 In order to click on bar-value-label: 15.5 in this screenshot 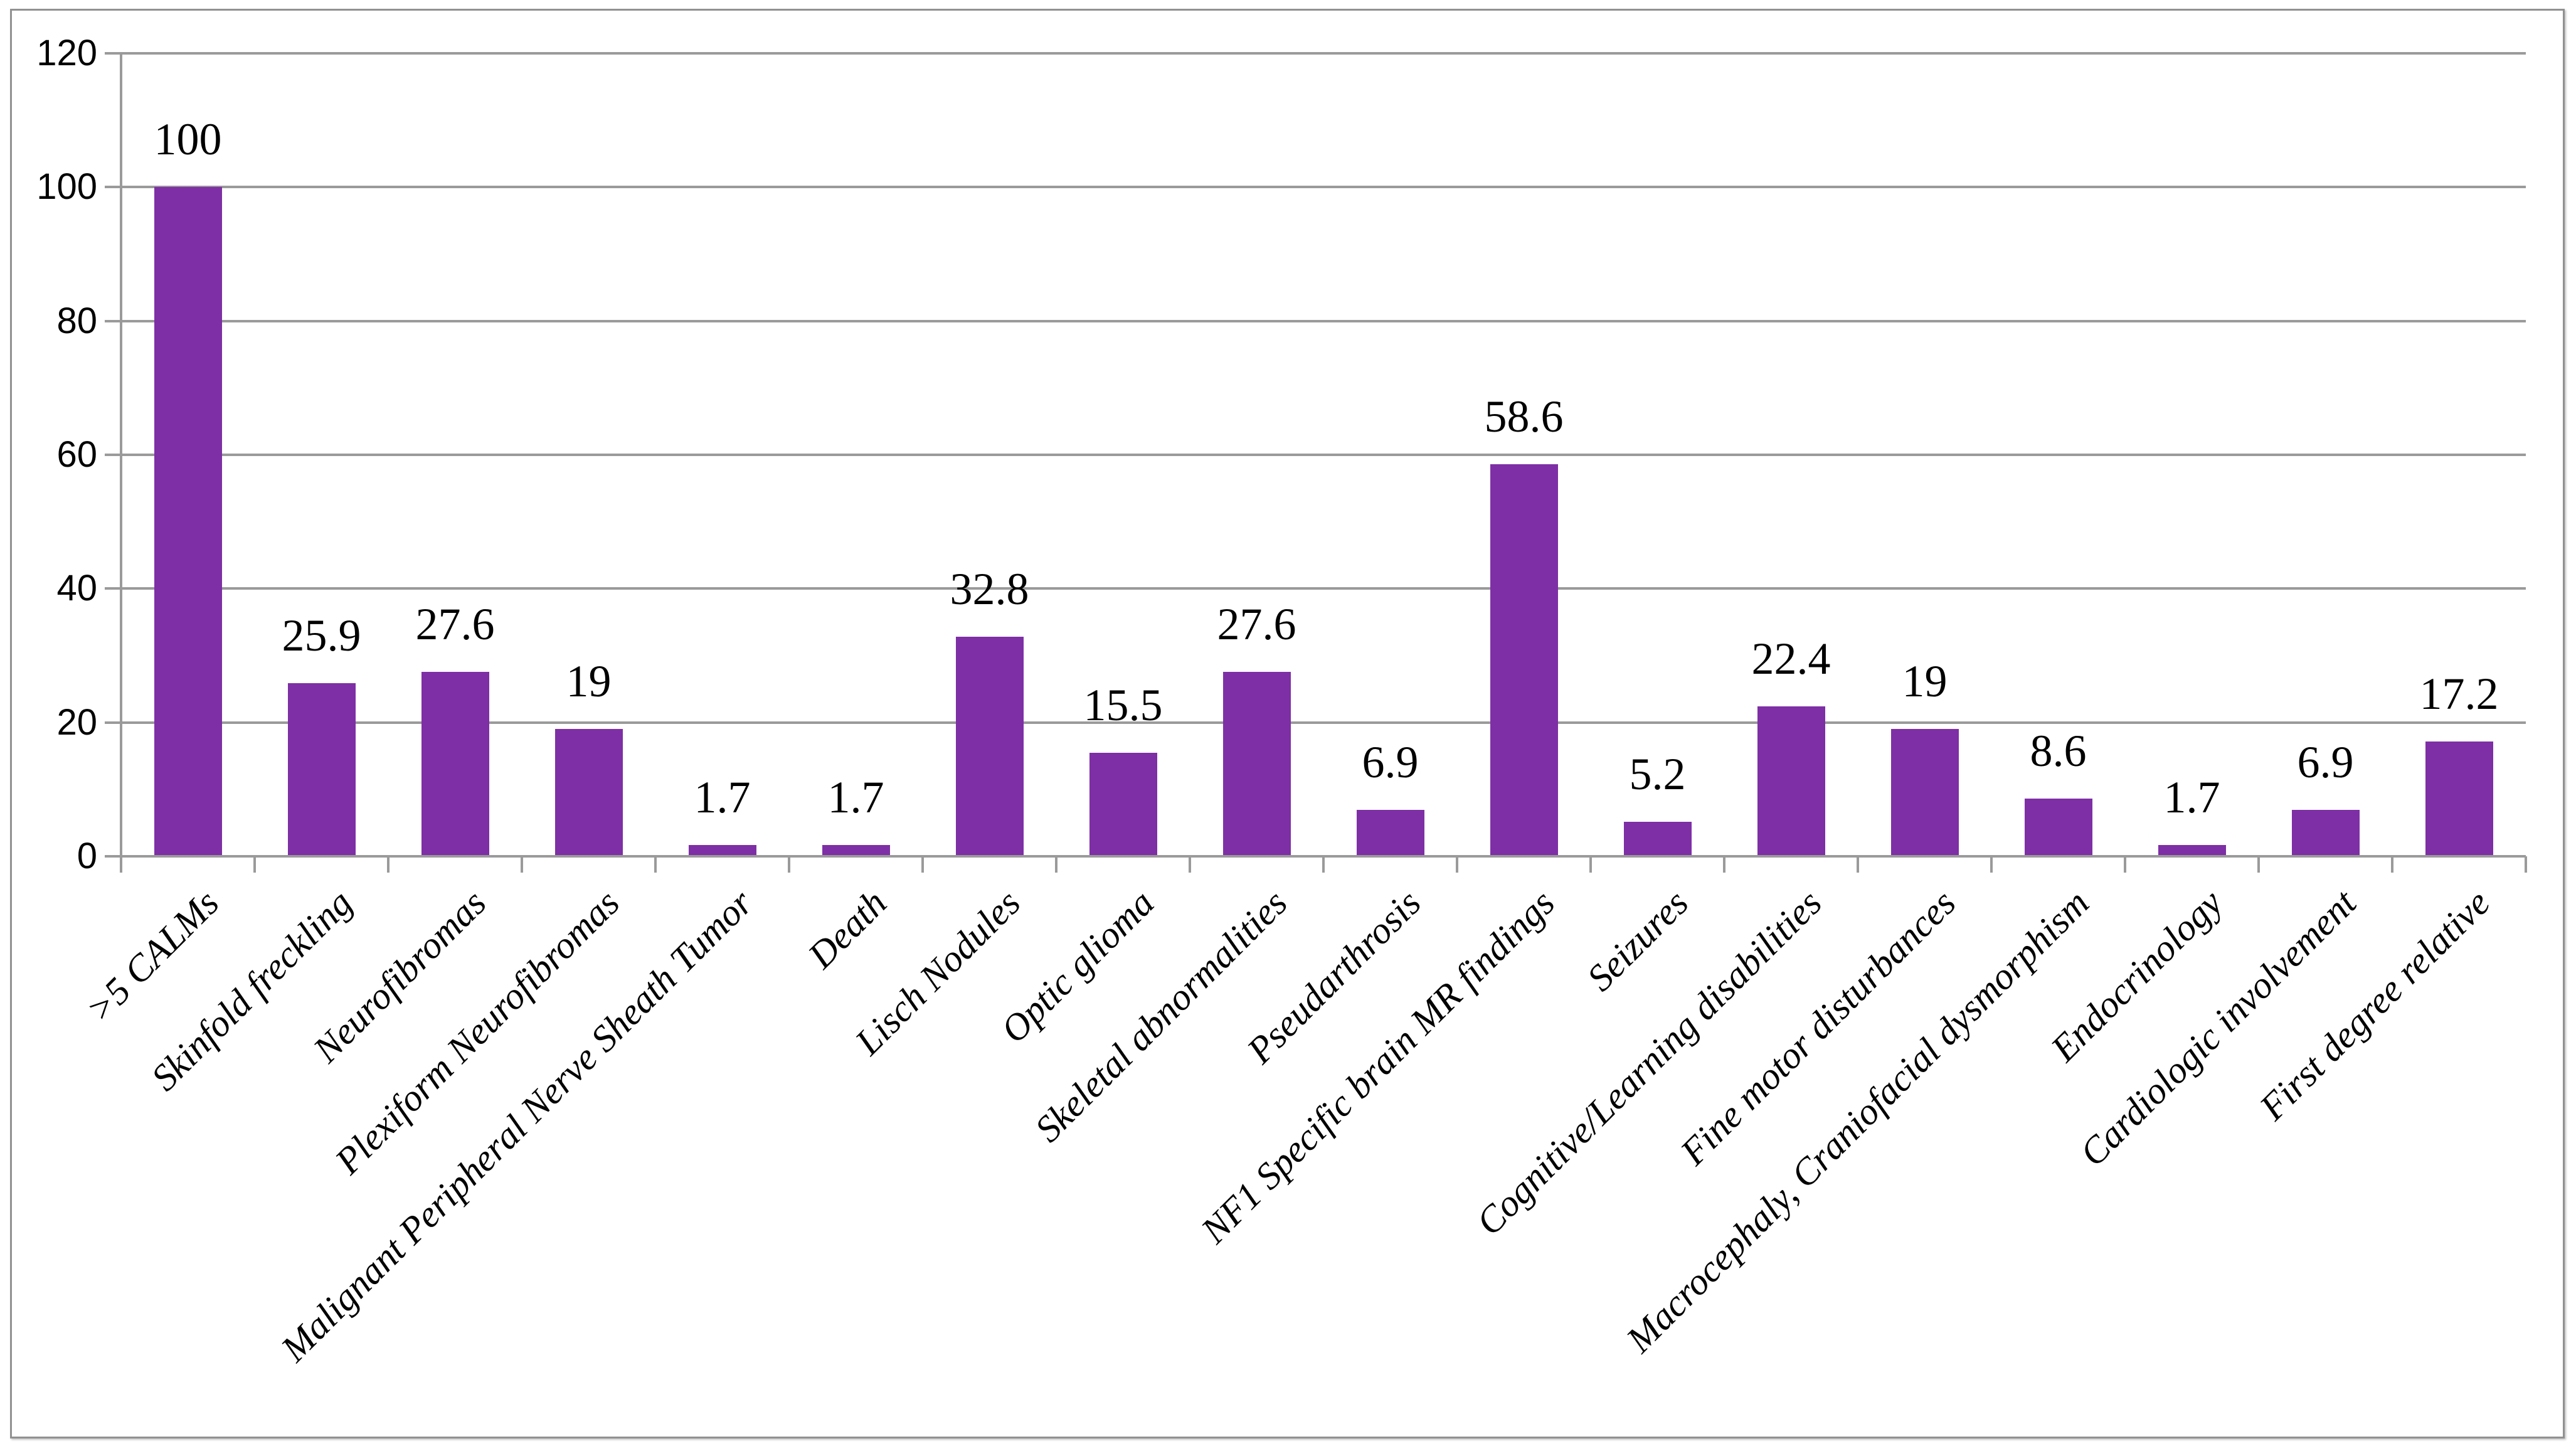, I will do `click(1123, 704)`.